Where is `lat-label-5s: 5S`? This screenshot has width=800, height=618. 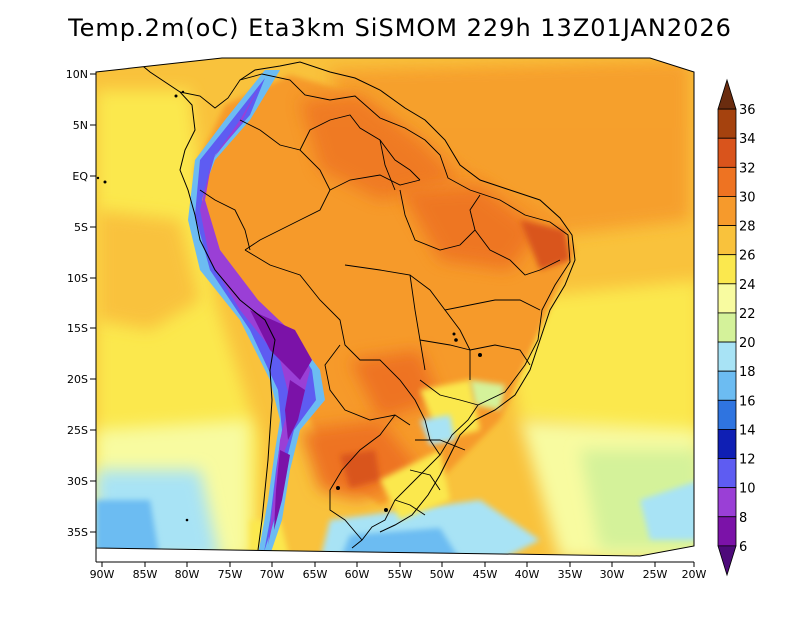 lat-label-5s: 5S is located at coordinates (81, 227).